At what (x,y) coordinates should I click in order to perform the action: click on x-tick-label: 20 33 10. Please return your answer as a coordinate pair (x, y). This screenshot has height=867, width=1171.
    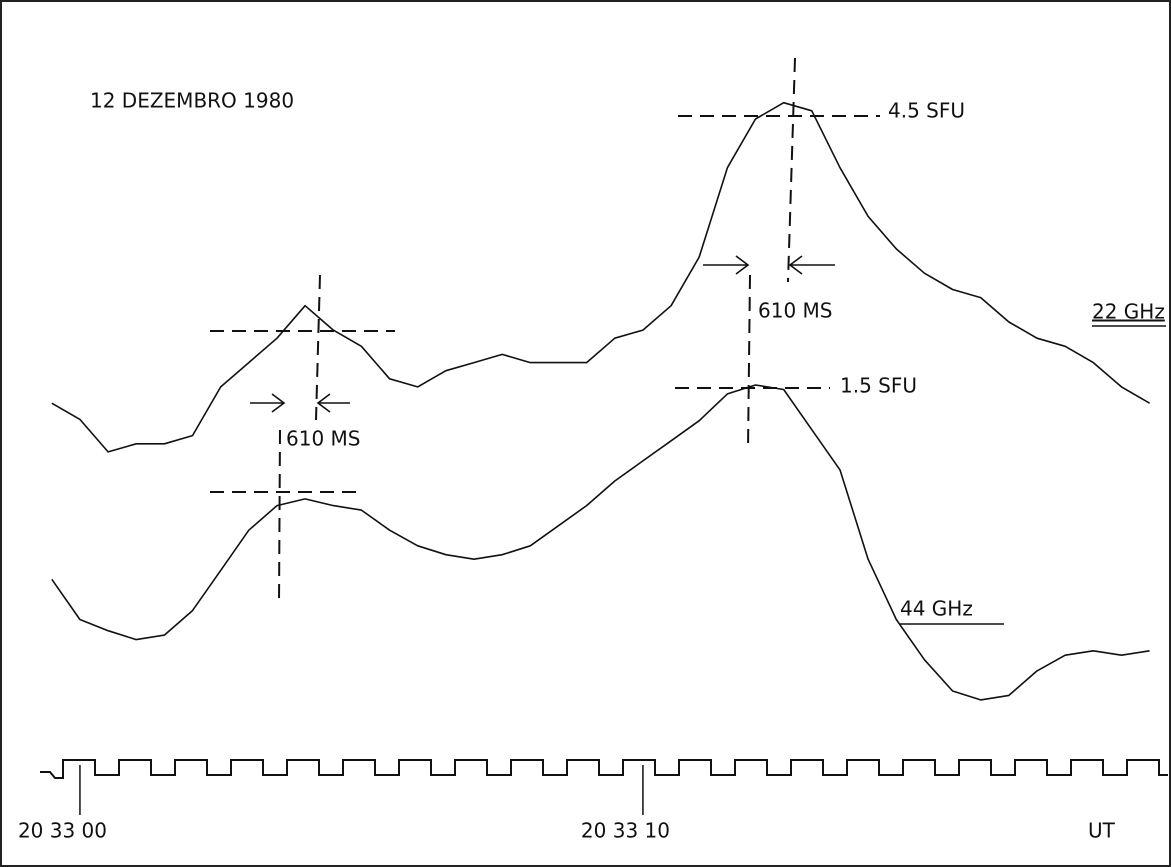
    Looking at the image, I should click on (625, 831).